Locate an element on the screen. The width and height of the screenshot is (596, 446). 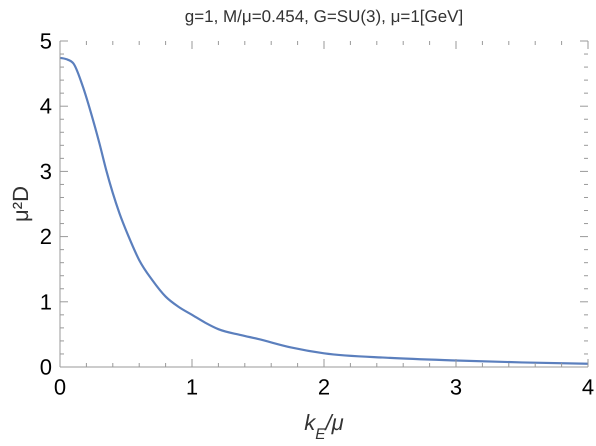
y-tick-label: 1 is located at coordinates (46, 301).